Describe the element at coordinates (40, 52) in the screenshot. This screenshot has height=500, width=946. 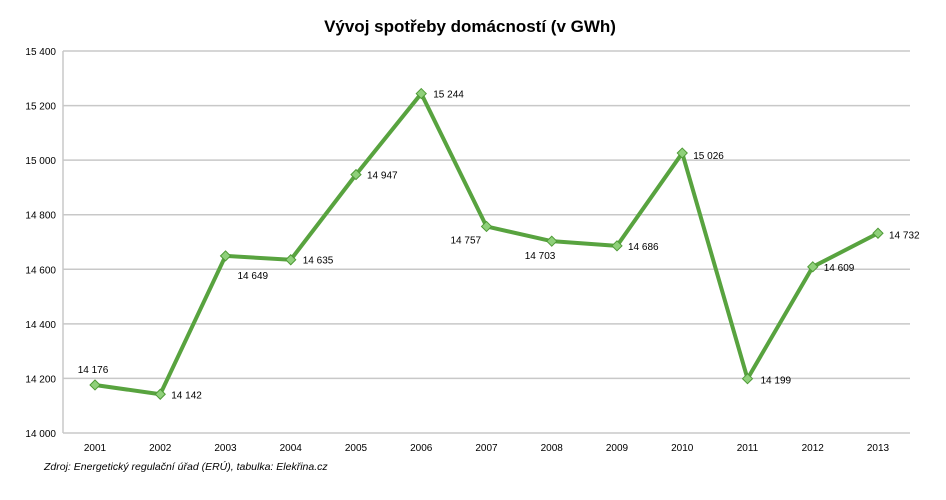
I see `y-tick-label: 15 400` at that location.